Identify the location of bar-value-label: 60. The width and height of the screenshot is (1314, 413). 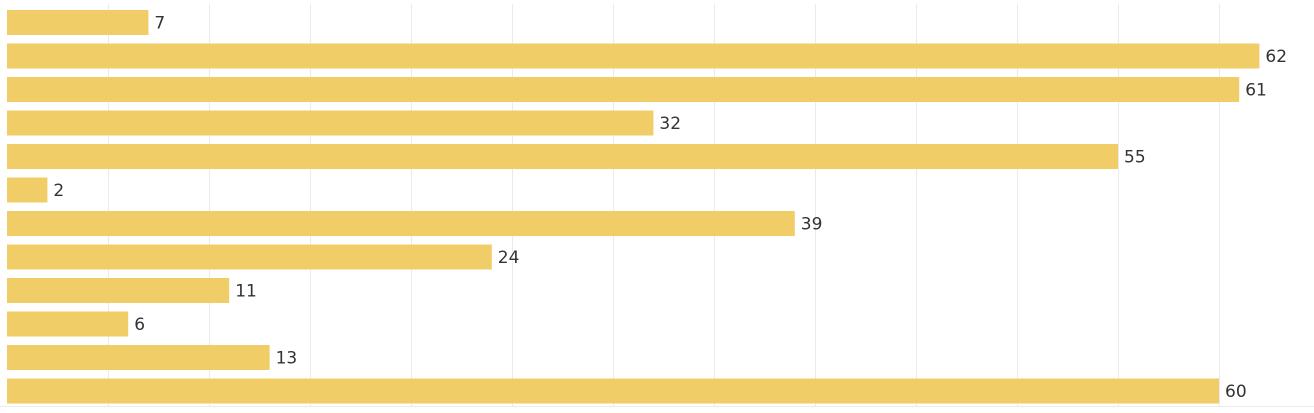
(1236, 392).